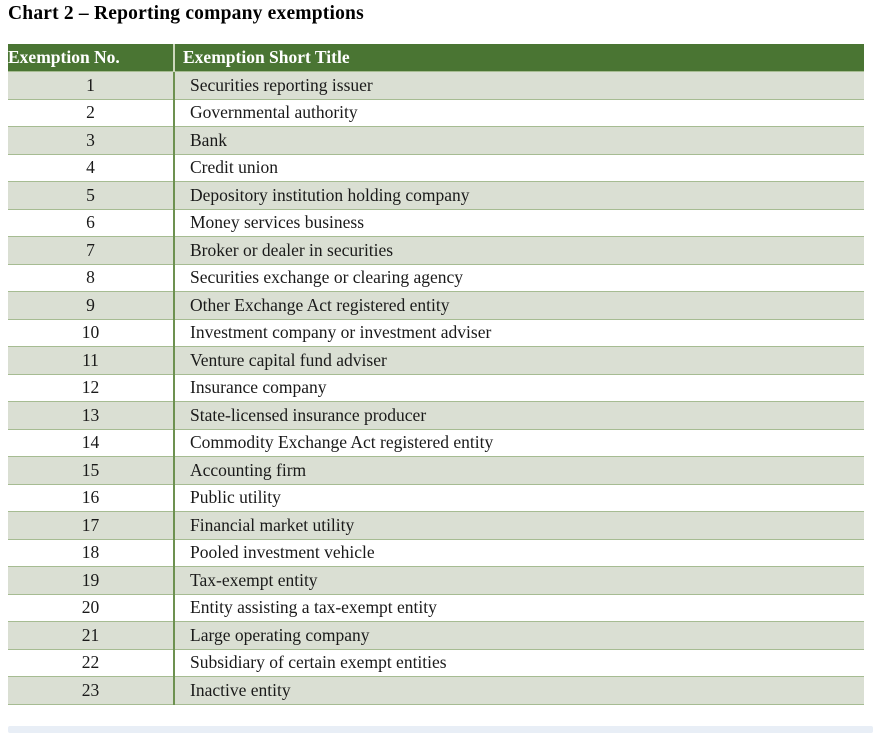 The width and height of the screenshot is (873, 734). I want to click on exemption-number-cell: 14, so click(91, 443).